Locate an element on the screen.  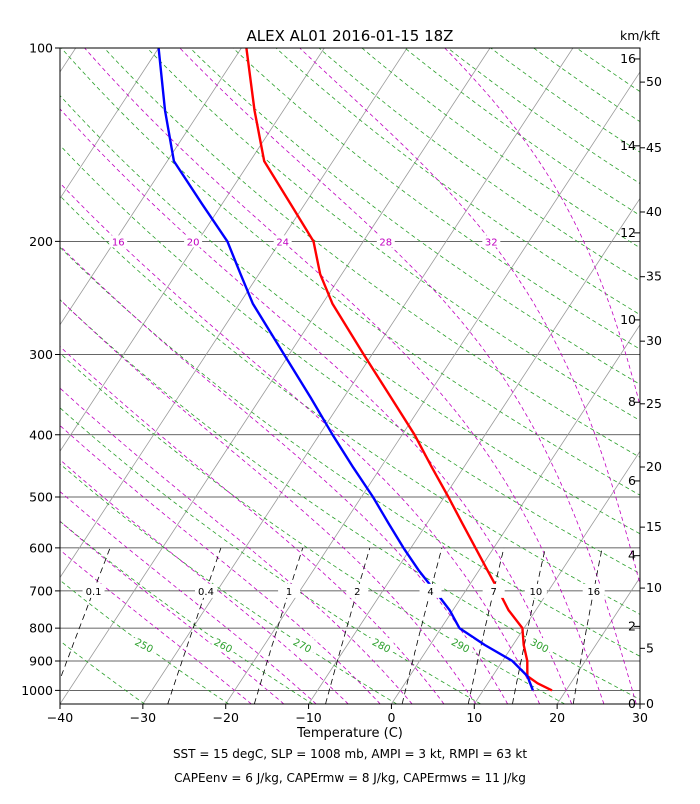
pressure-tick-label: 200 is located at coordinates (41, 241).